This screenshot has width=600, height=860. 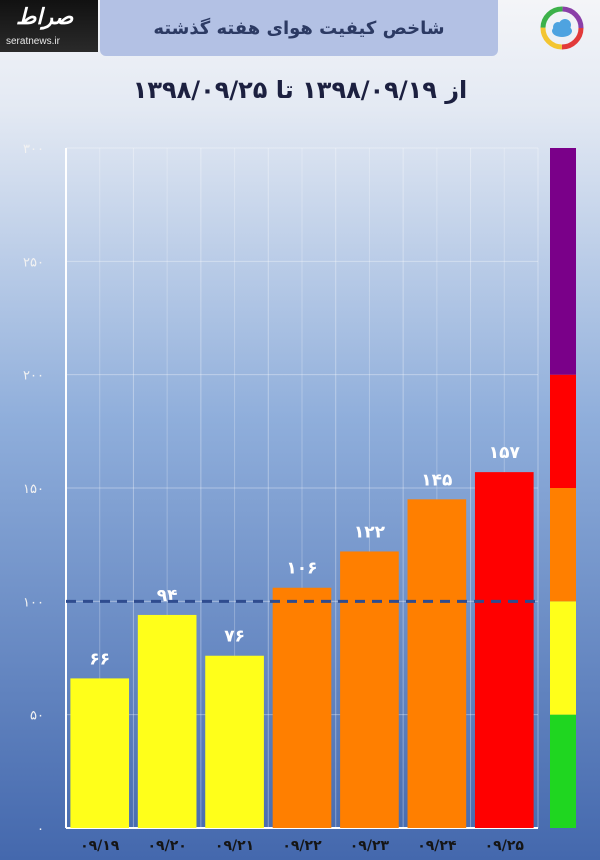 What do you see at coordinates (562, 28) in the screenshot?
I see `weather-cloud-icon` at bounding box center [562, 28].